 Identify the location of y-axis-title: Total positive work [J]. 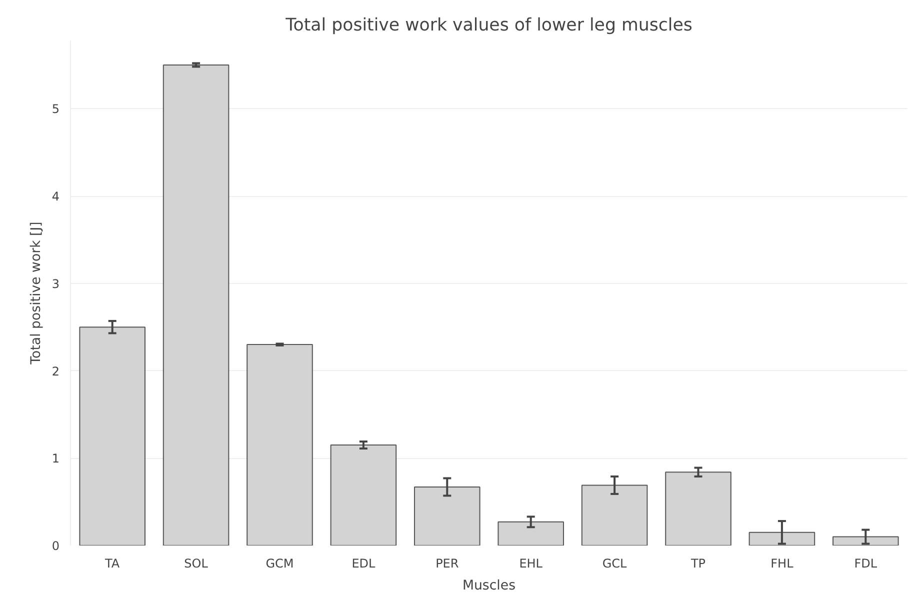
(36, 294).